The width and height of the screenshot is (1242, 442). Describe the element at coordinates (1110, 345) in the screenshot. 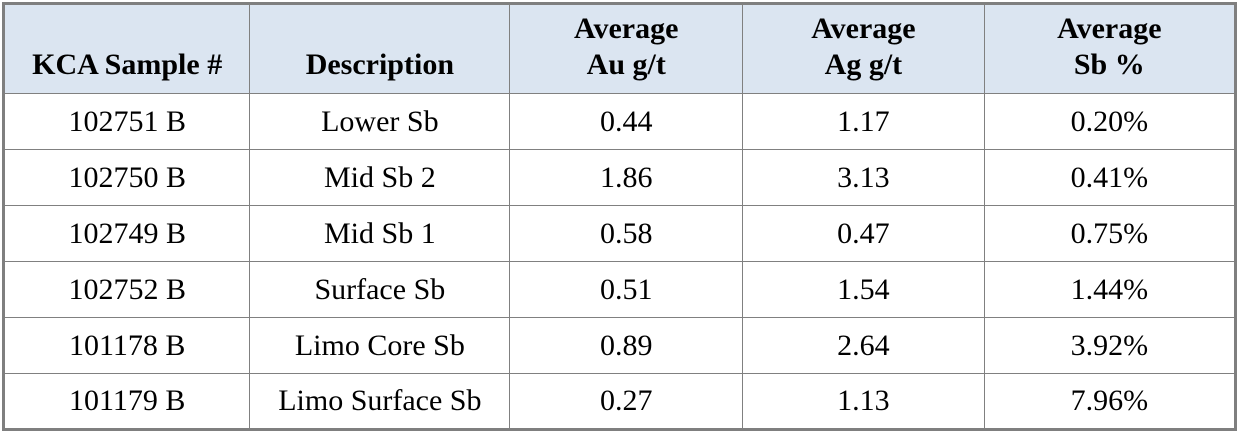

I see `cell-avg-sb: 3.92%` at that location.